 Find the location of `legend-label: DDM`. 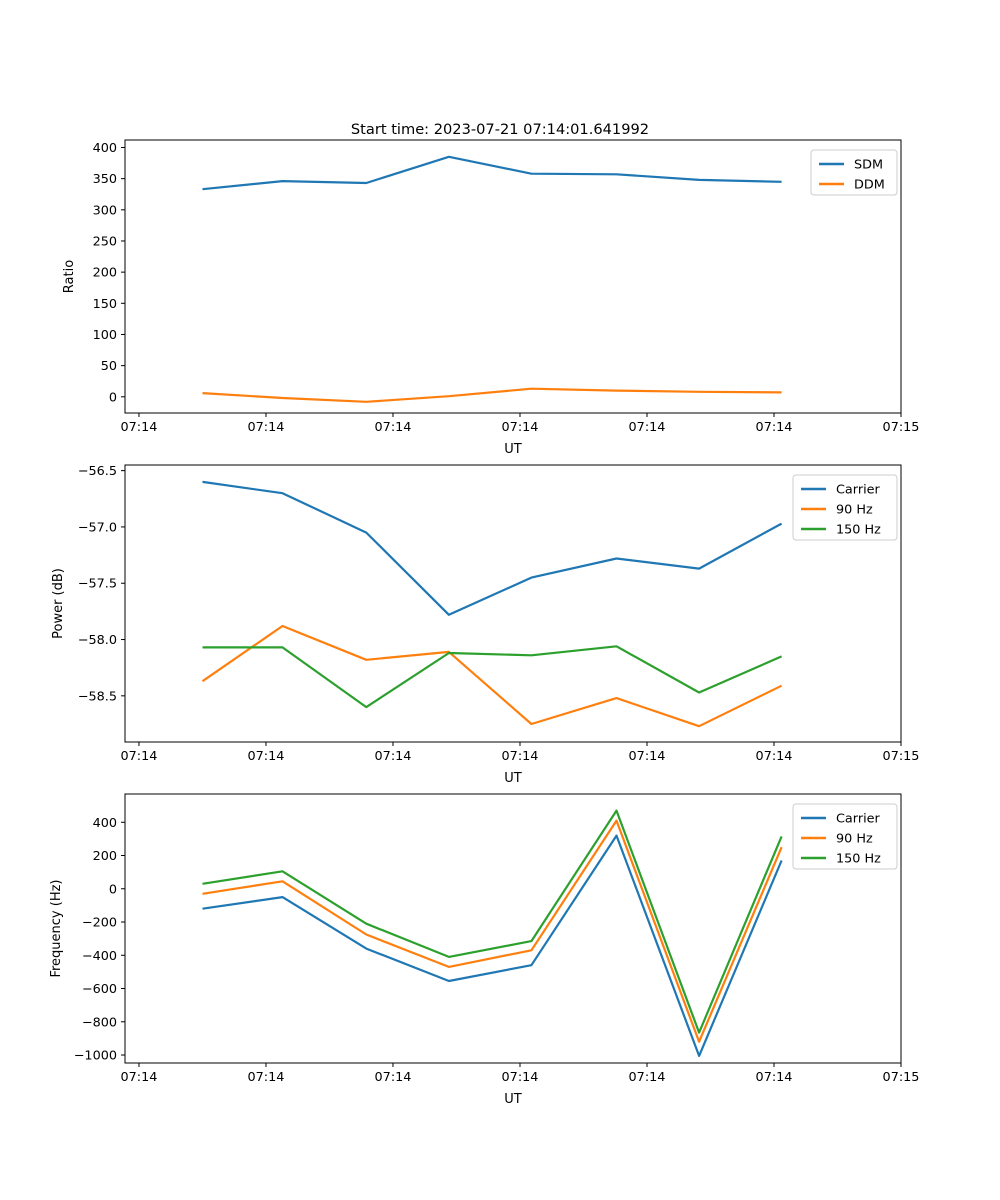

legend-label: DDM is located at coordinates (869, 185).